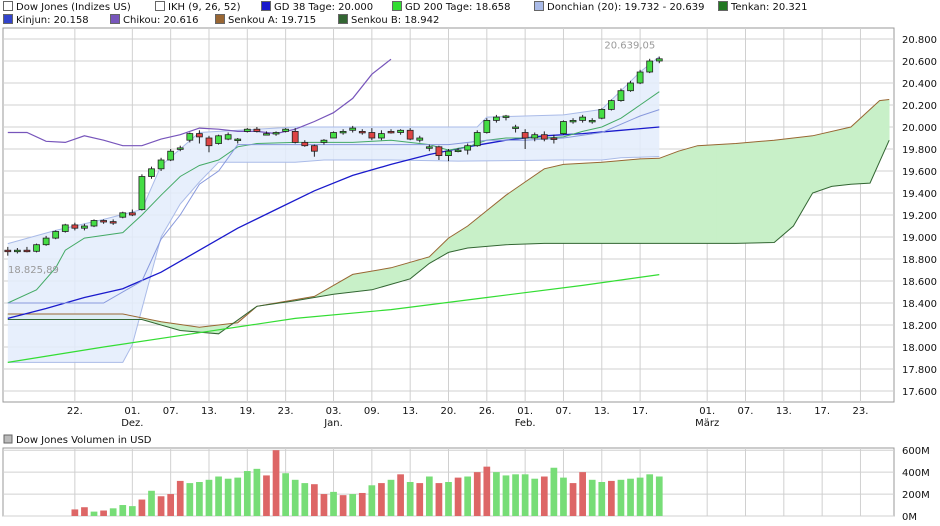 The image size is (940, 526). Describe the element at coordinates (204, 7) in the screenshot. I see `legend-label: IKH (9, 26, 52)` at that location.